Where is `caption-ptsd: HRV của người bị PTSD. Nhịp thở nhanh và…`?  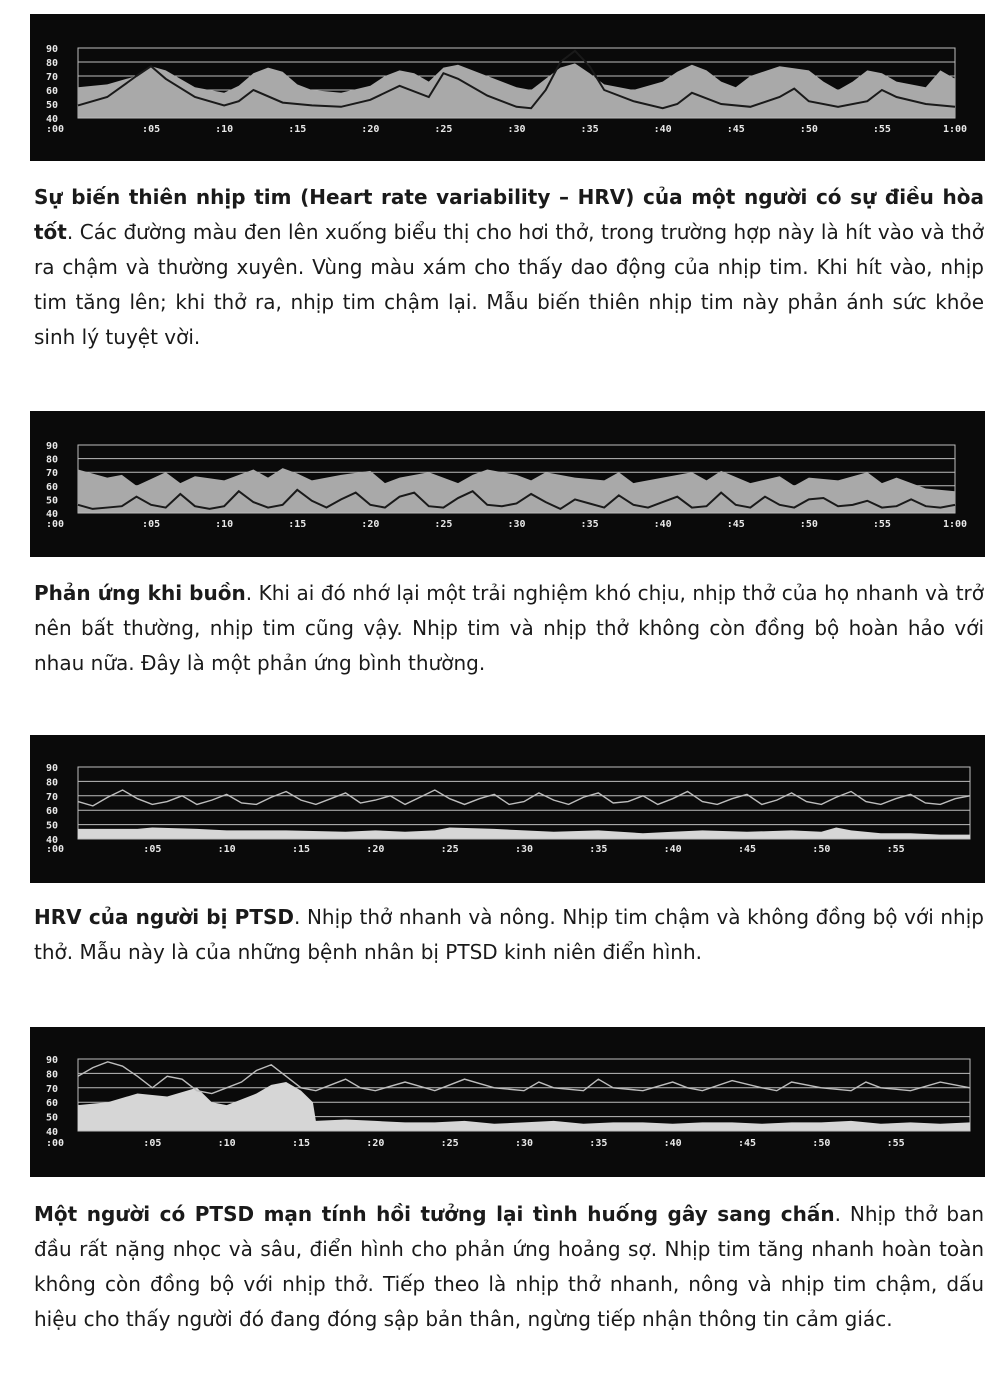 caption-ptsd: HRV của người bị PTSD. Nhịp thở nhanh và… is located at coordinates (509, 935).